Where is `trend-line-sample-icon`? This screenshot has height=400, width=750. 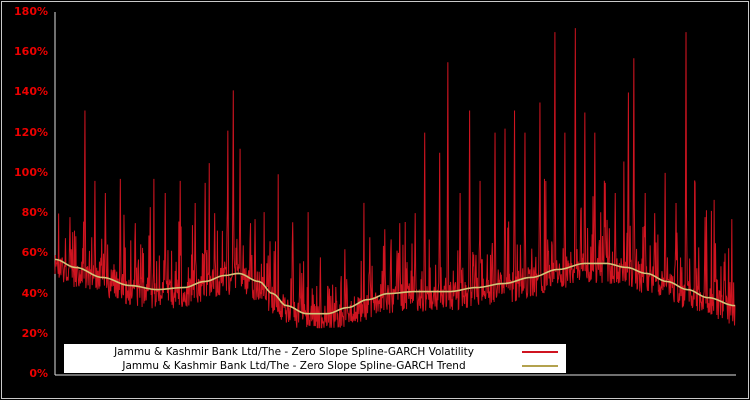
trend-line-sample-icon is located at coordinates (540, 365).